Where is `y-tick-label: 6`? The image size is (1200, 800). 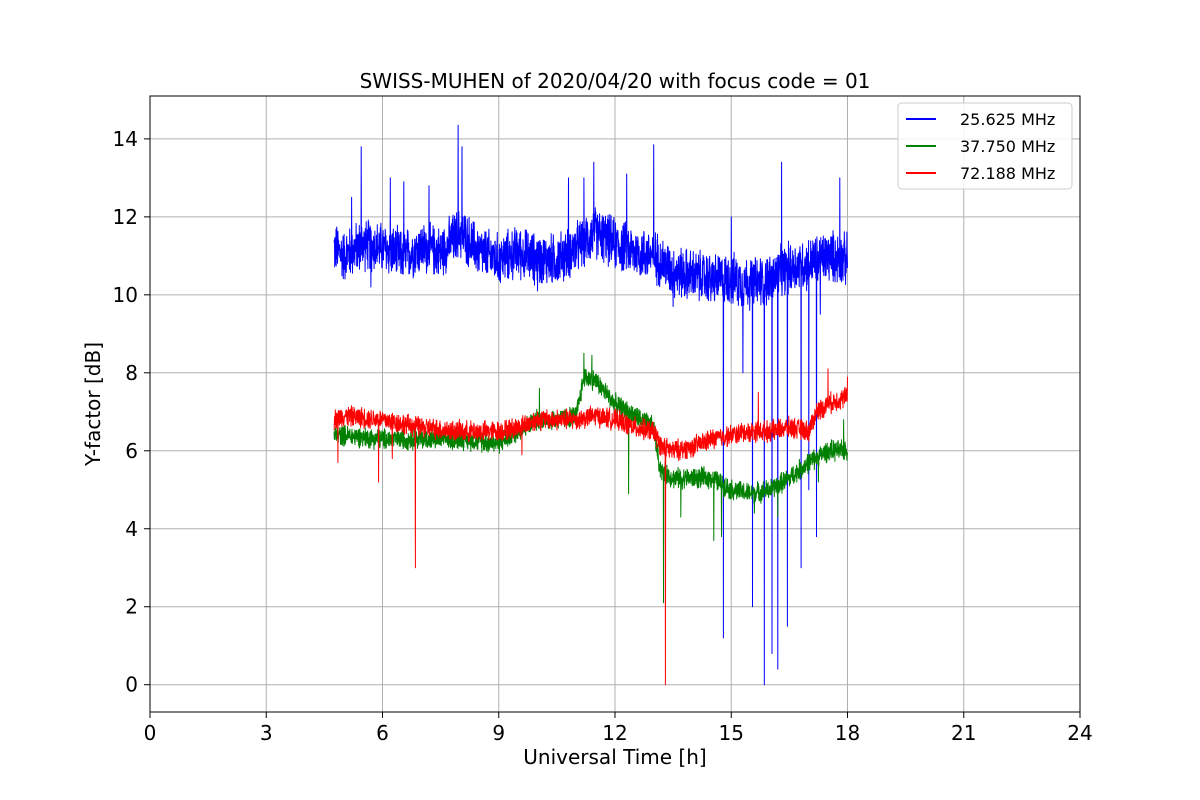 y-tick-label: 6 is located at coordinates (131, 451).